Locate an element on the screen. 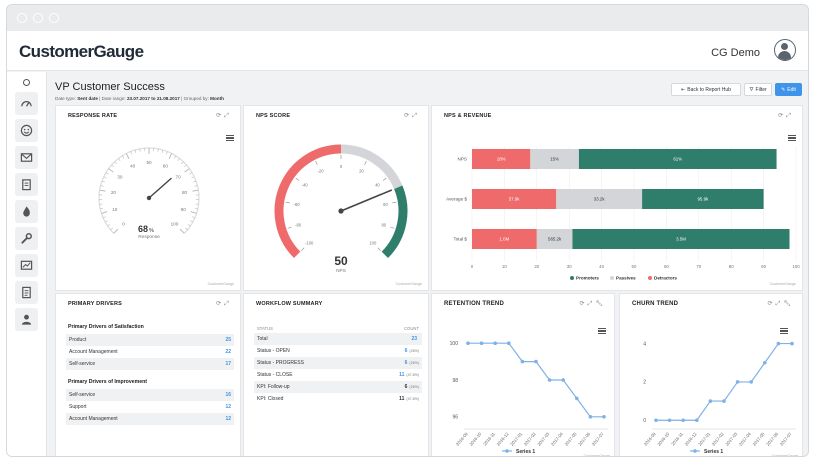  x-tick-label: 2017-03 is located at coordinates (731, 439).